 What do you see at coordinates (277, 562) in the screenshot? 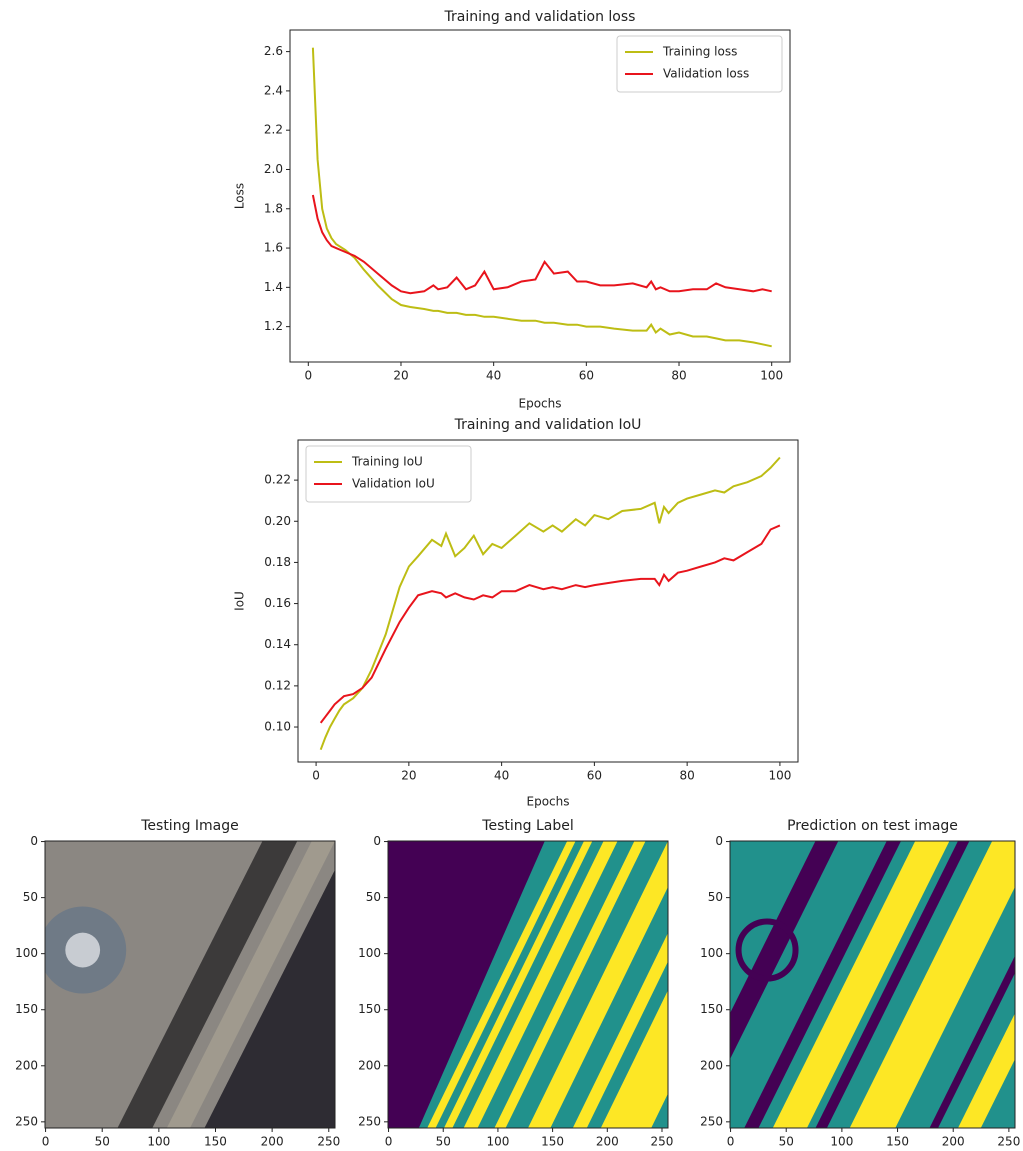
I see `y-tick-label: 0.18` at bounding box center [277, 562].